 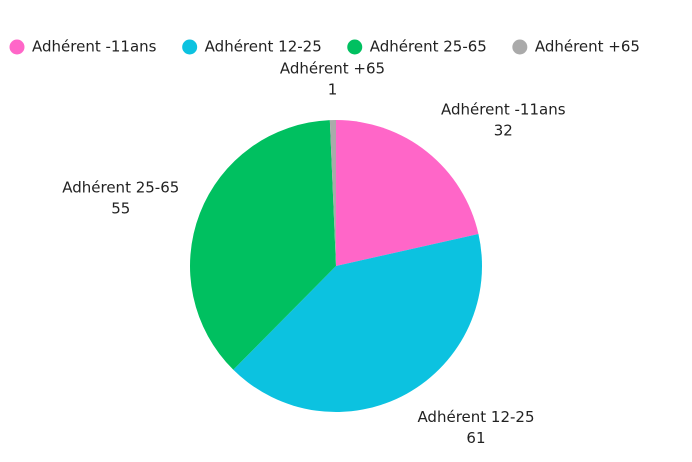 What do you see at coordinates (120, 197) in the screenshot?
I see `slice-label: Adhérent 25-65 55` at bounding box center [120, 197].